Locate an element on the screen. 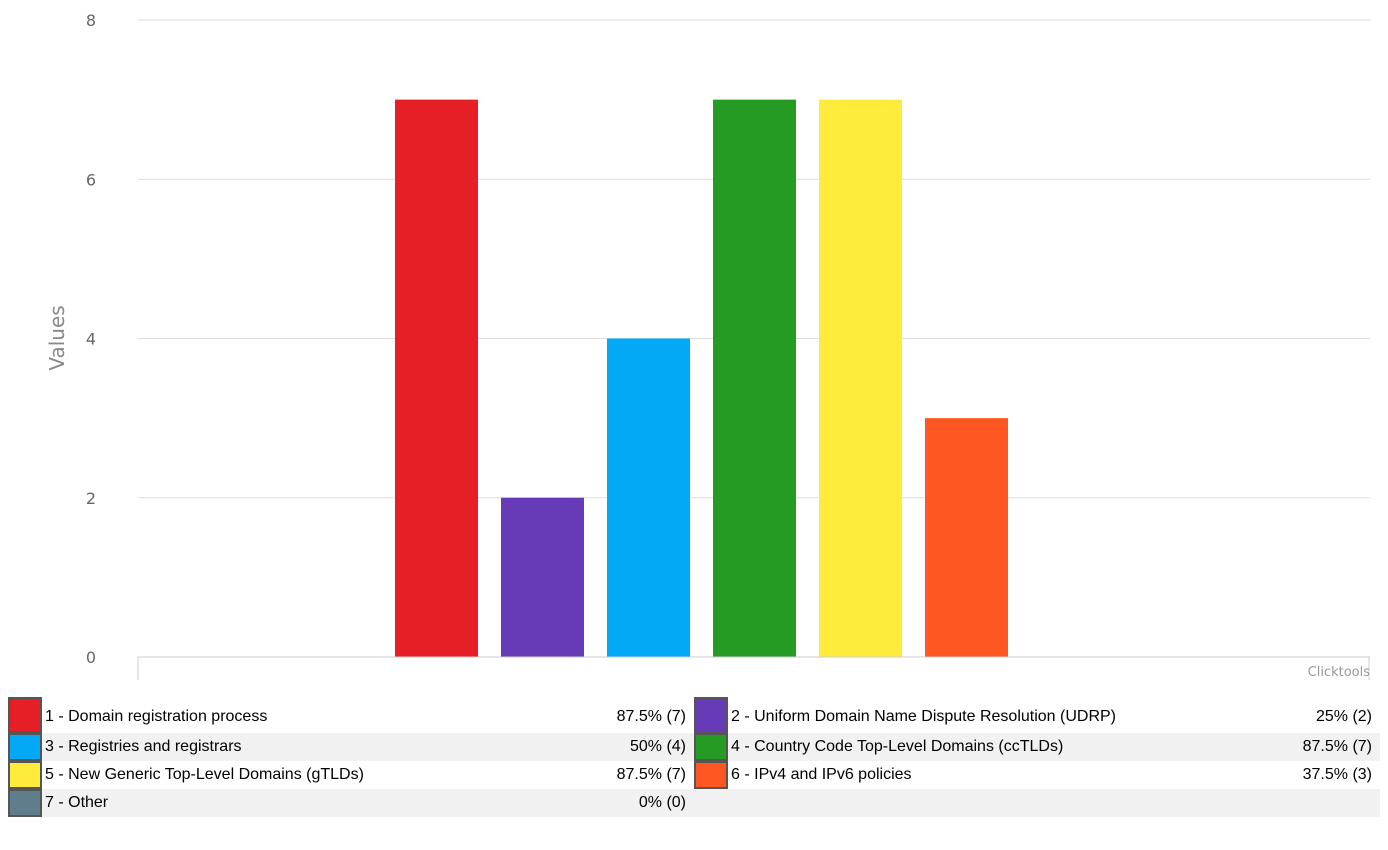  legend-row: 7 - Other 0% (0) is located at coordinates (694, 803).